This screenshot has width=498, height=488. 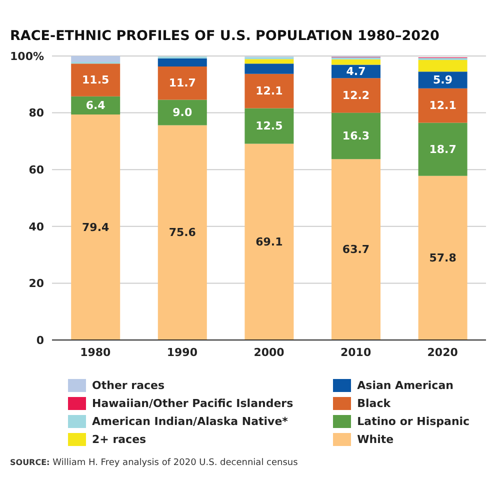 I want to click on x-tick-label: 2000, so click(x=269, y=352).